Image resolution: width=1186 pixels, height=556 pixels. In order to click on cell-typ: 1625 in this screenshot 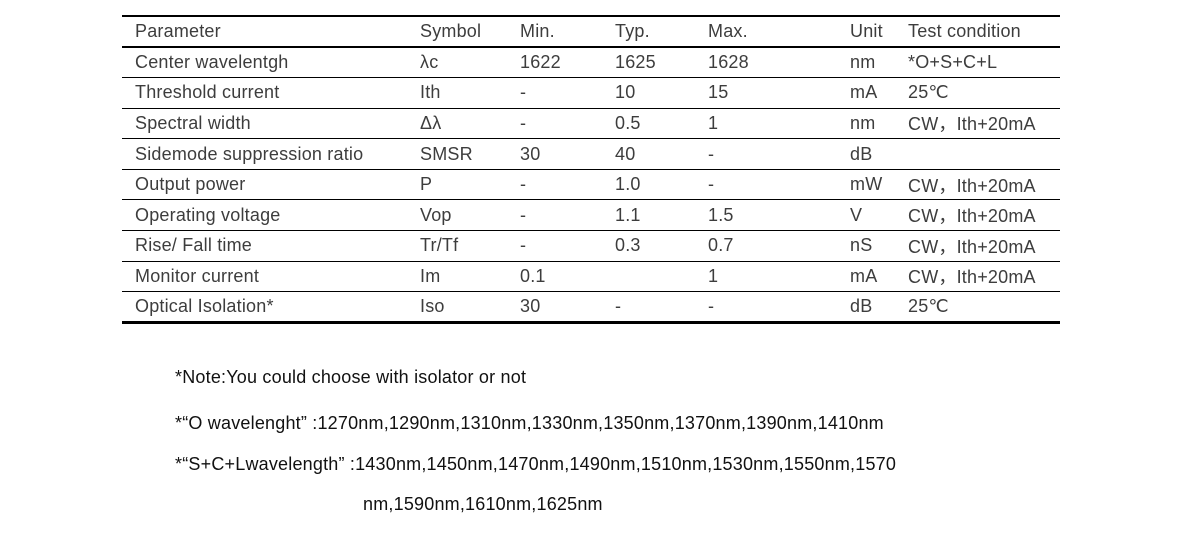, I will do `click(635, 62)`.